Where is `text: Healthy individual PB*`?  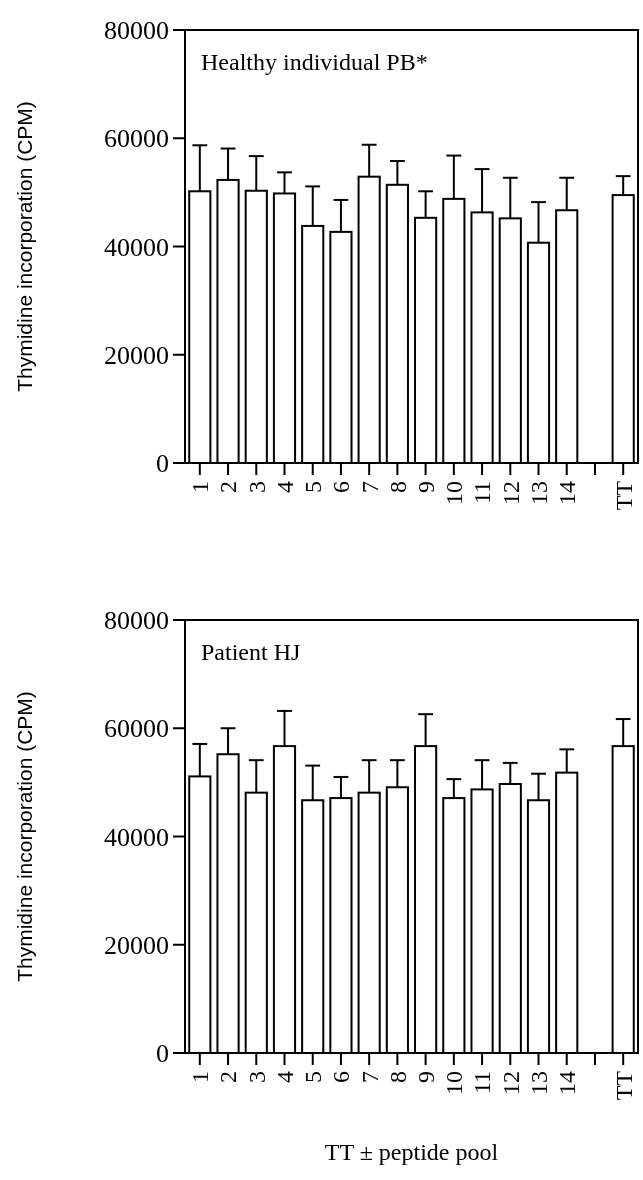
text: Healthy individual PB* is located at coordinates (314, 62).